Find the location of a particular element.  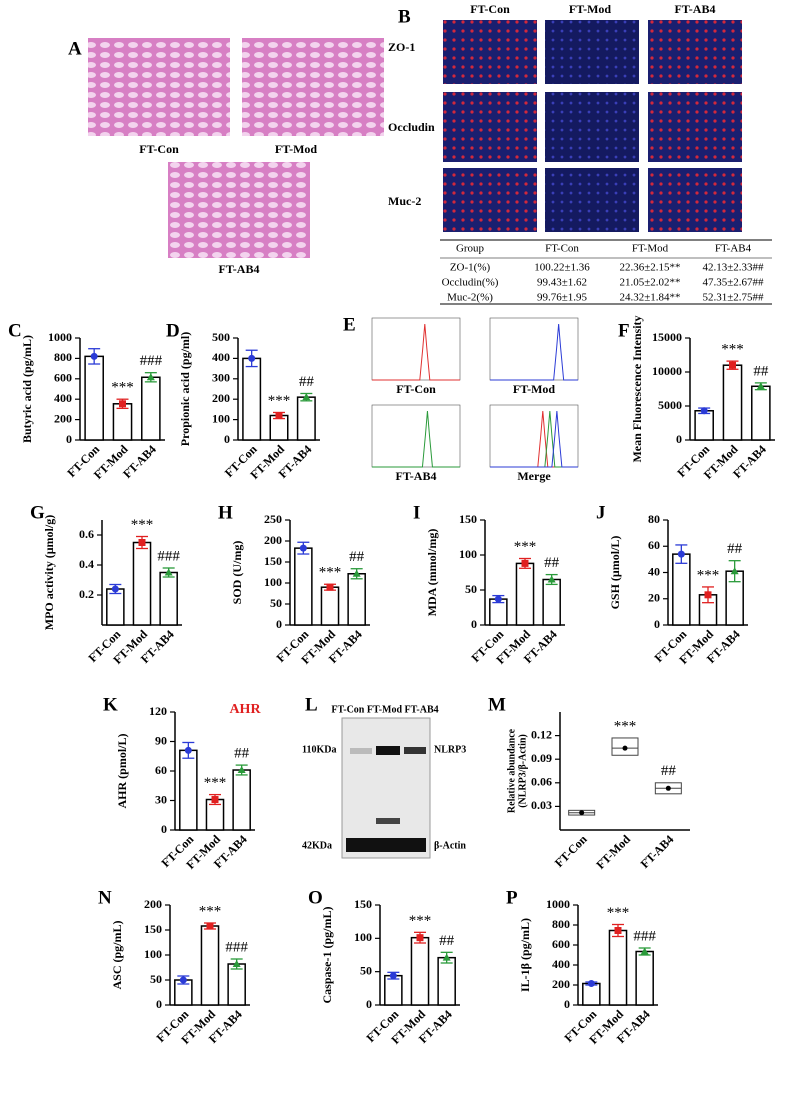

y-tick-label: 100 is located at coordinates (273, 582).